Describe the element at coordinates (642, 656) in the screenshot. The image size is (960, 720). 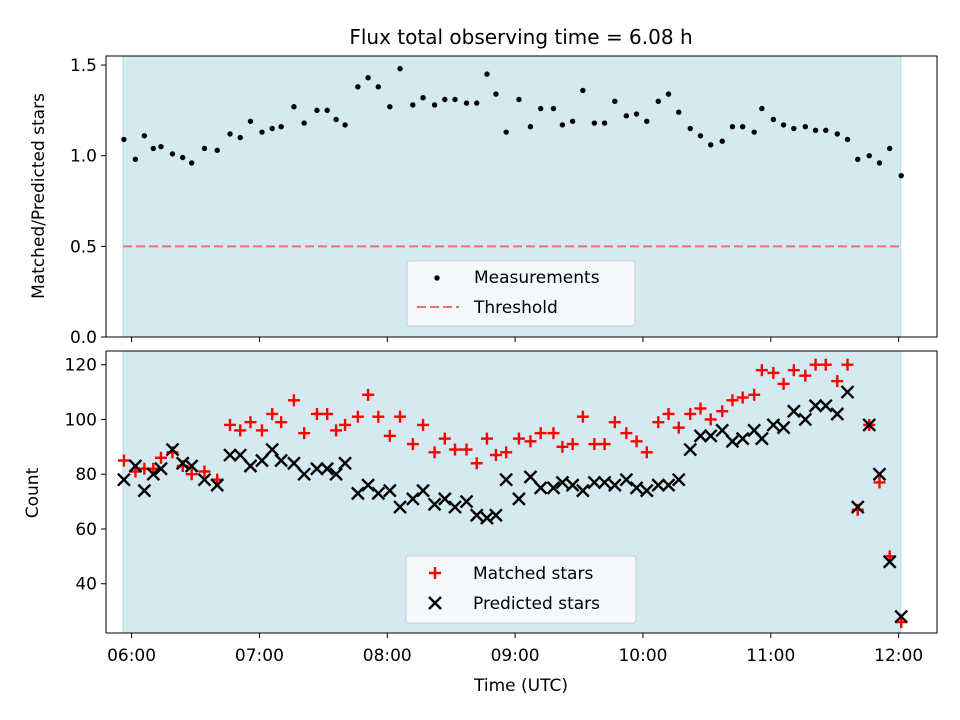
I see `x-tick-label: 10:00` at that location.